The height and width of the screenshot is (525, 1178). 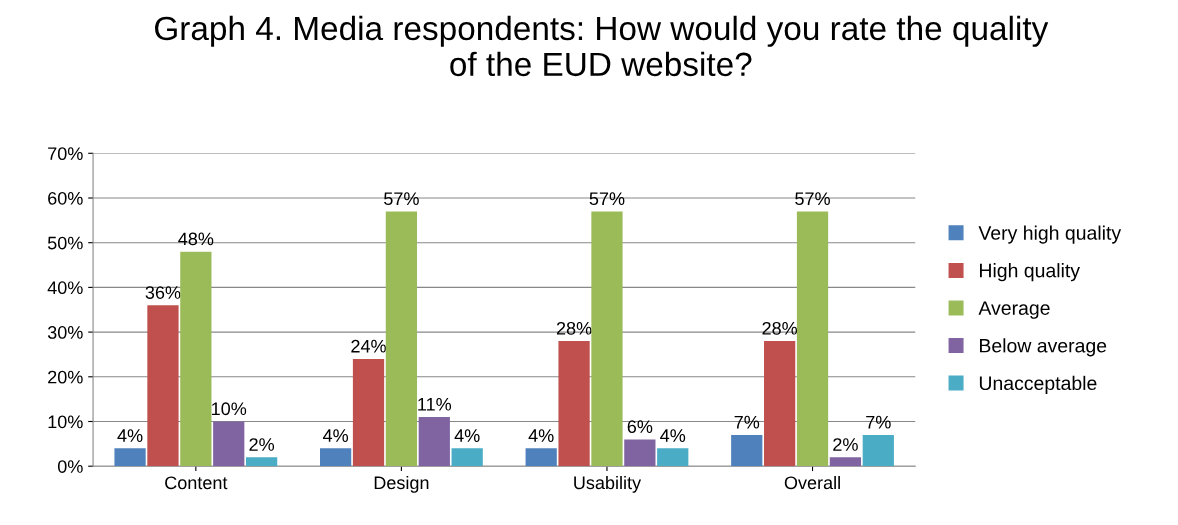 I want to click on data-label: 48%, so click(x=196, y=239).